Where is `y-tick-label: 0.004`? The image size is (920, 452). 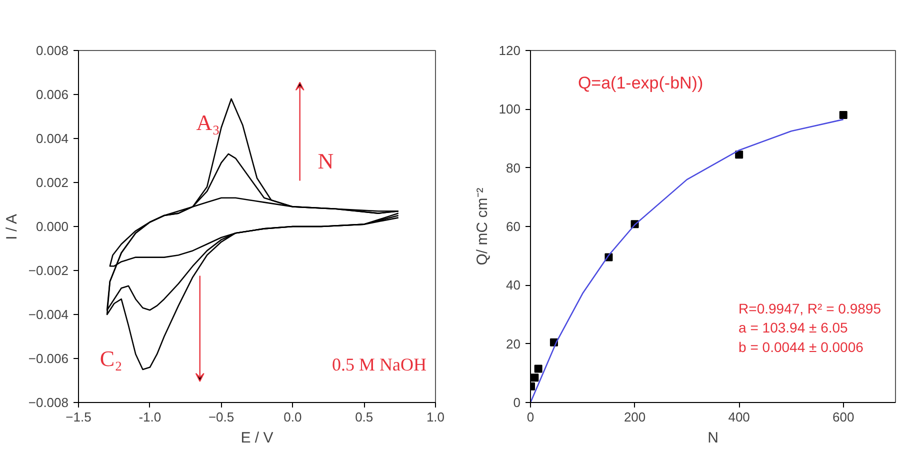
y-tick-label: 0.004 is located at coordinates (52, 138).